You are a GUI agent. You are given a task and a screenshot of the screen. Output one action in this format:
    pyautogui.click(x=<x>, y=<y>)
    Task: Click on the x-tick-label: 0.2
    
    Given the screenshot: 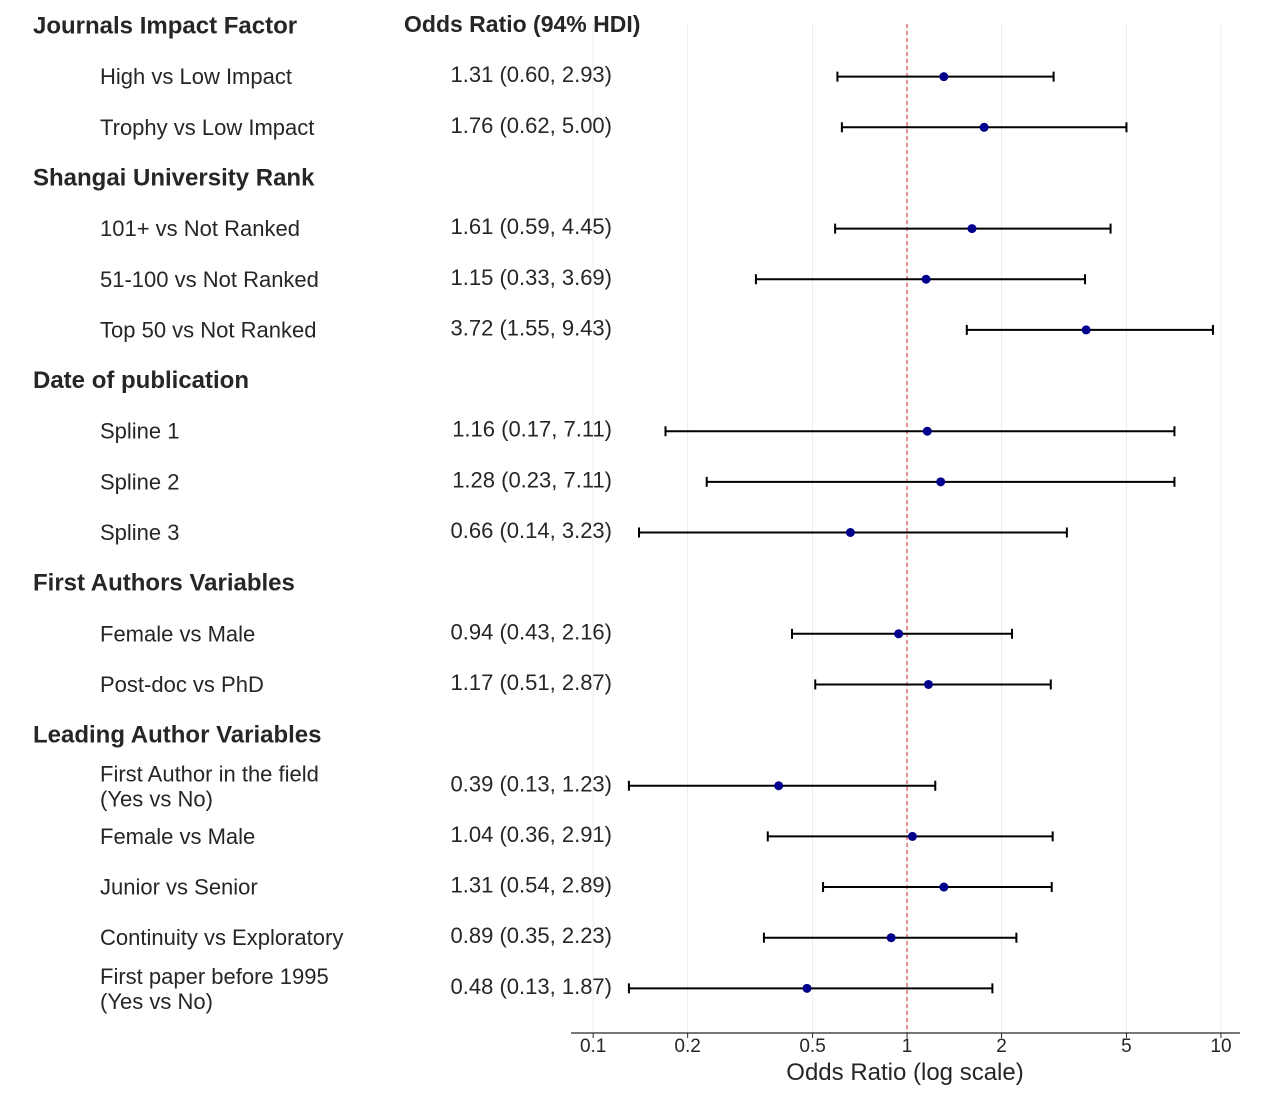 What is the action you would take?
    pyautogui.click(x=687, y=1046)
    